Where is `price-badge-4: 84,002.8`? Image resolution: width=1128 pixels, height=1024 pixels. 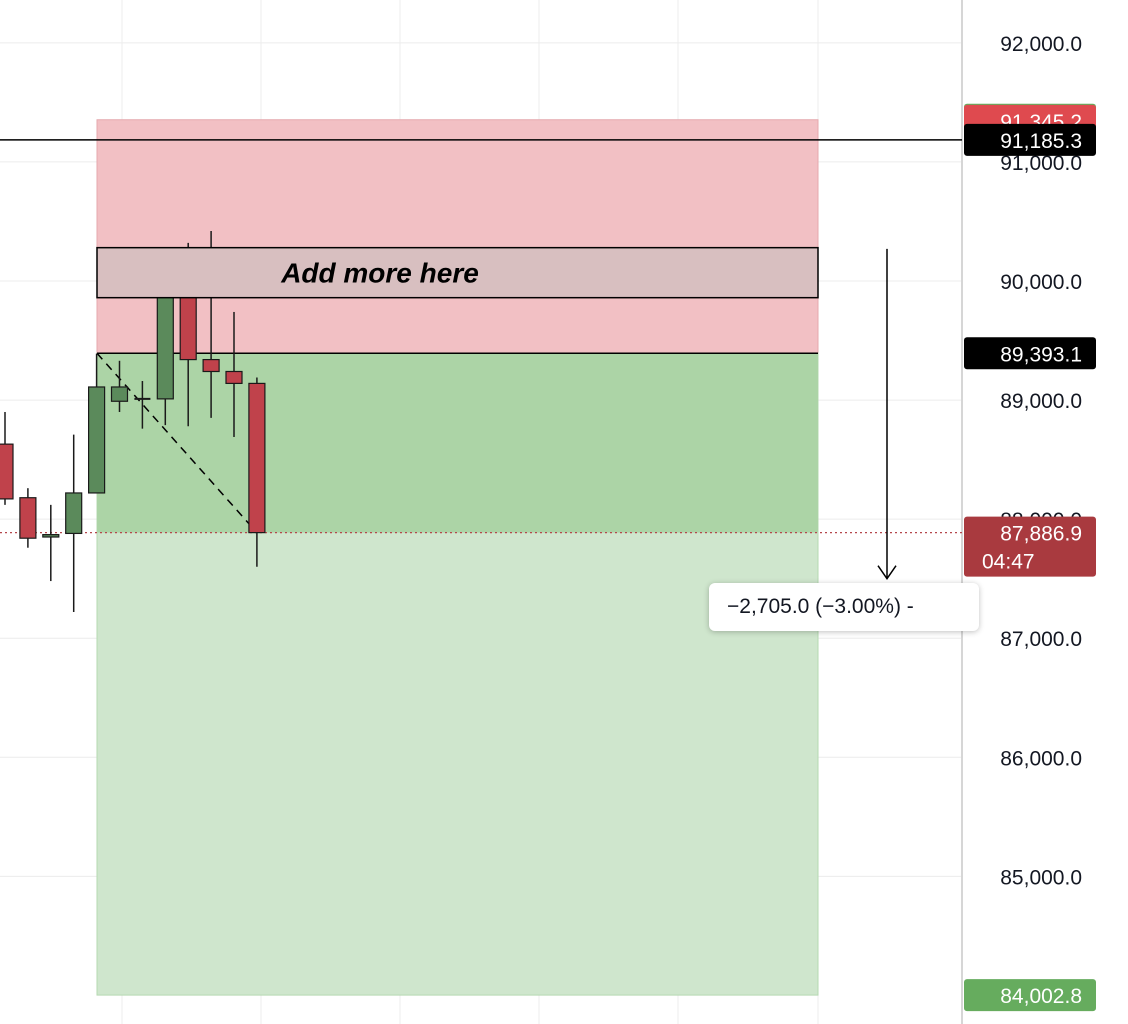 price-badge-4: 84,002.8 is located at coordinates (1030, 995).